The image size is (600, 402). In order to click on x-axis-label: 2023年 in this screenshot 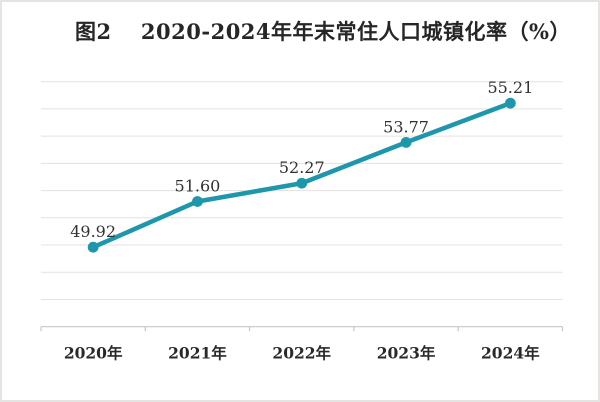, I will do `click(406, 353)`.